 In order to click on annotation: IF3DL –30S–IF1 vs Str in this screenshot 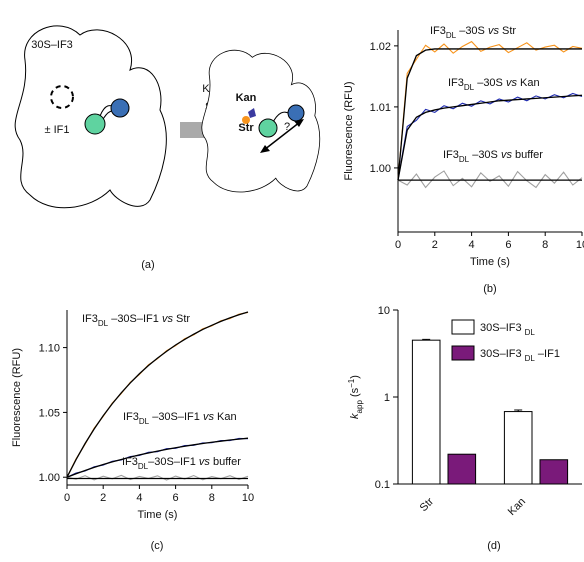, I will do `click(136, 320)`.